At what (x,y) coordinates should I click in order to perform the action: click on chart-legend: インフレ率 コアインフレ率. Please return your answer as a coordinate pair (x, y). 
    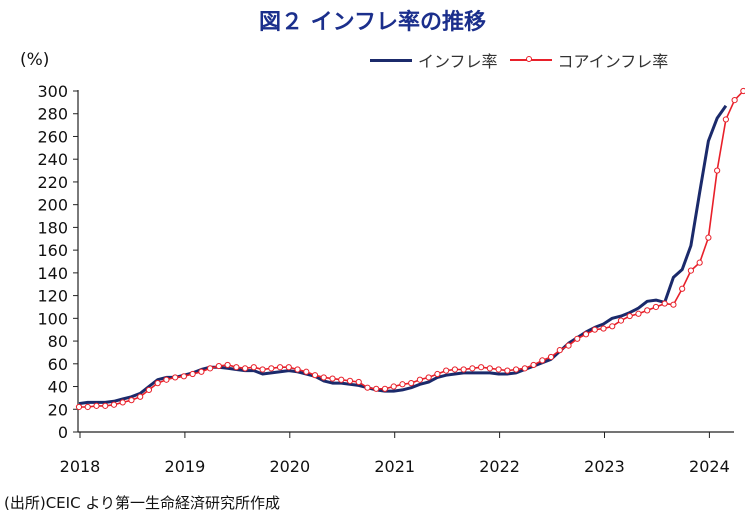
    Looking at the image, I should click on (525, 60).